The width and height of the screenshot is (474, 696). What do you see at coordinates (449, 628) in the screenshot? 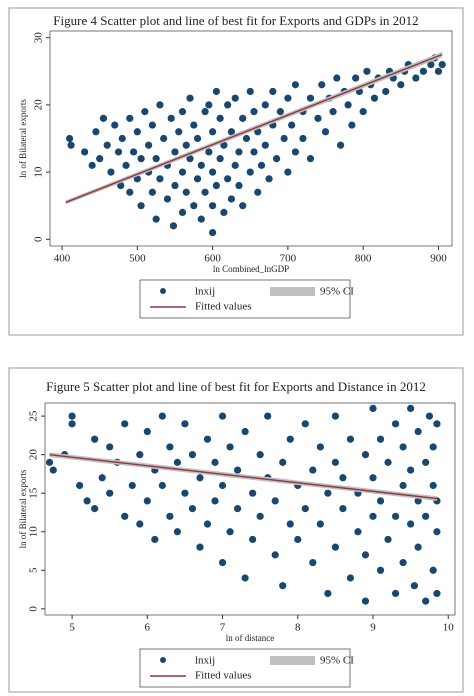
I see `x-tick-label: 10` at bounding box center [449, 628].